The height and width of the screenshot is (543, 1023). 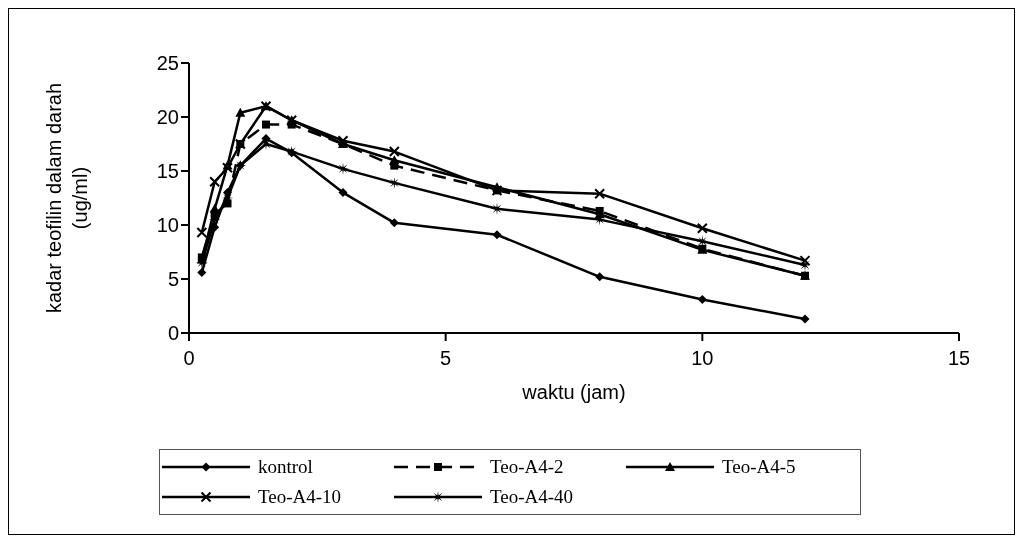 I want to click on legend-label: kontrol, so click(x=285, y=467).